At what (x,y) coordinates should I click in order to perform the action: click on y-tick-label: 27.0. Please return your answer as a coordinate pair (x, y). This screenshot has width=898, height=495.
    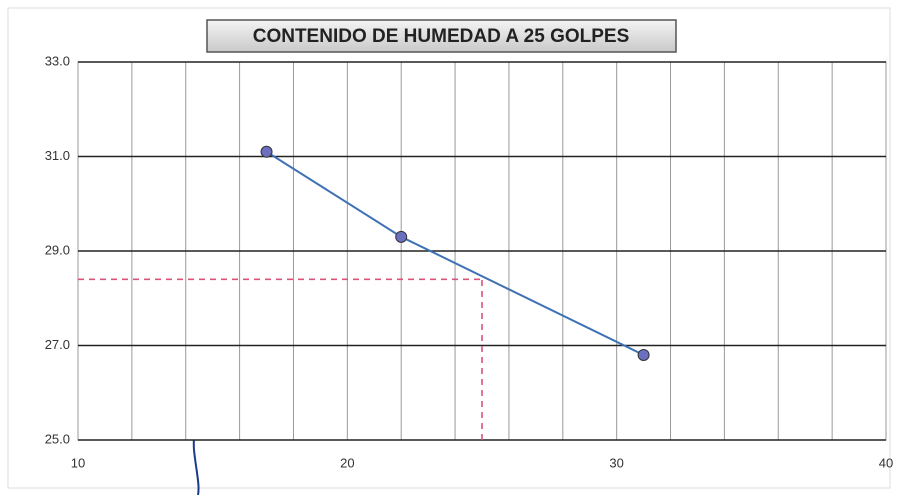
    Looking at the image, I should click on (57, 344).